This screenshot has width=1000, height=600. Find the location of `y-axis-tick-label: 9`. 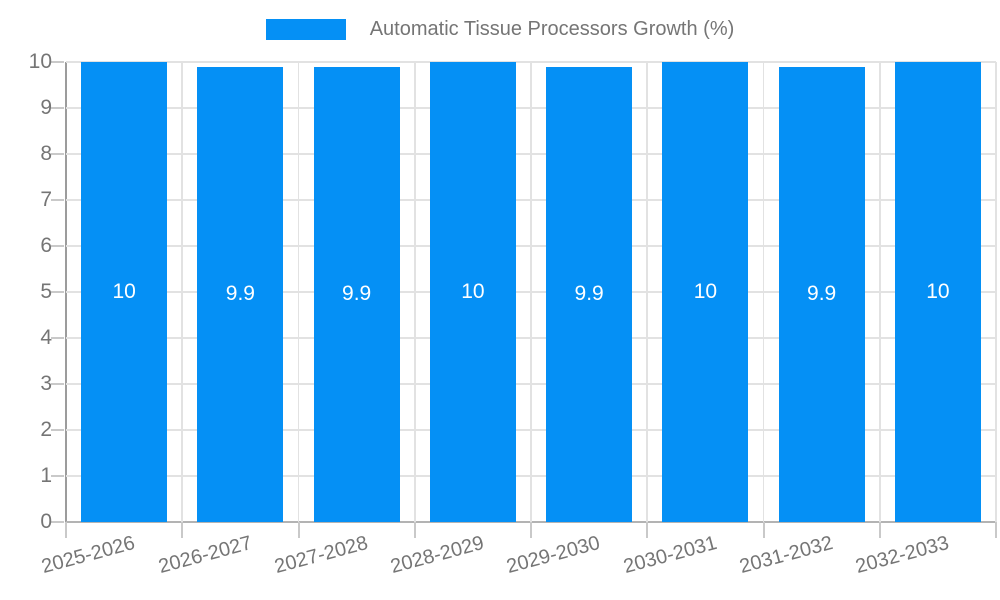

y-axis-tick-label: 9 is located at coordinates (46, 107).